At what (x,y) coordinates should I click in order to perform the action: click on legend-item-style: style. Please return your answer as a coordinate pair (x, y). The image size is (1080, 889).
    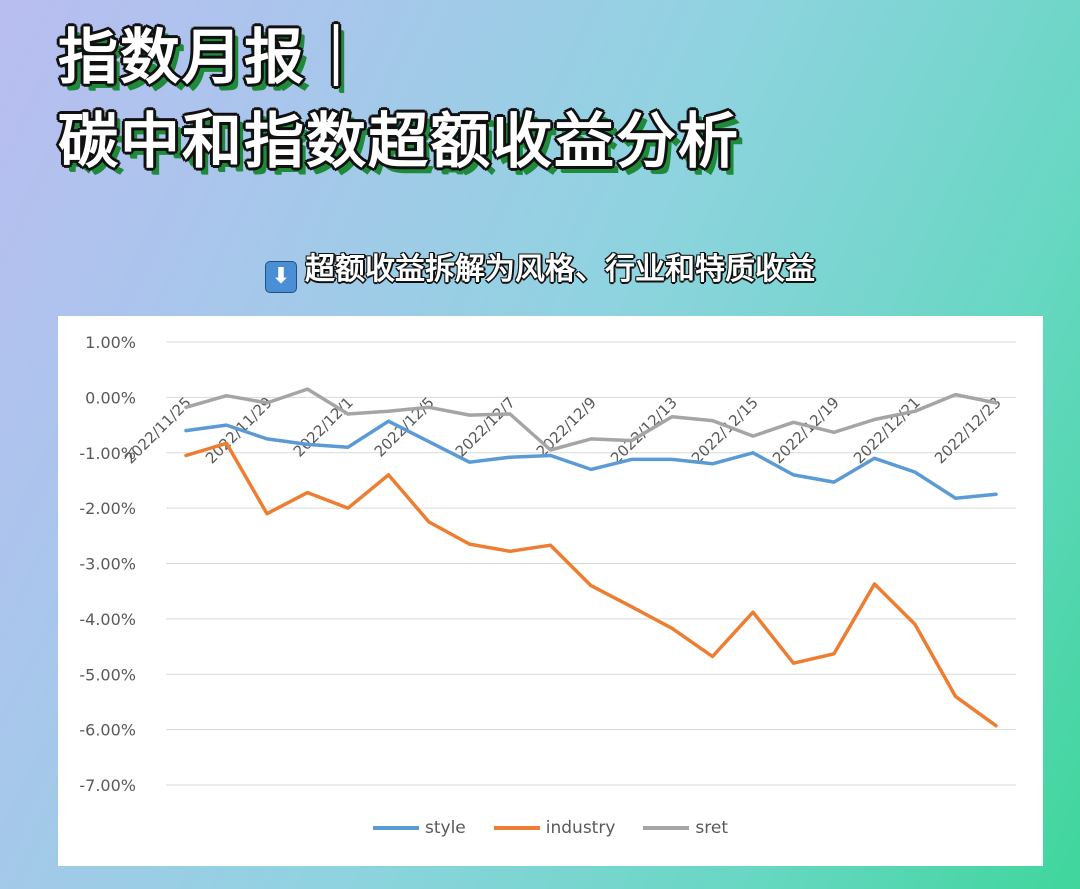
    Looking at the image, I should click on (419, 828).